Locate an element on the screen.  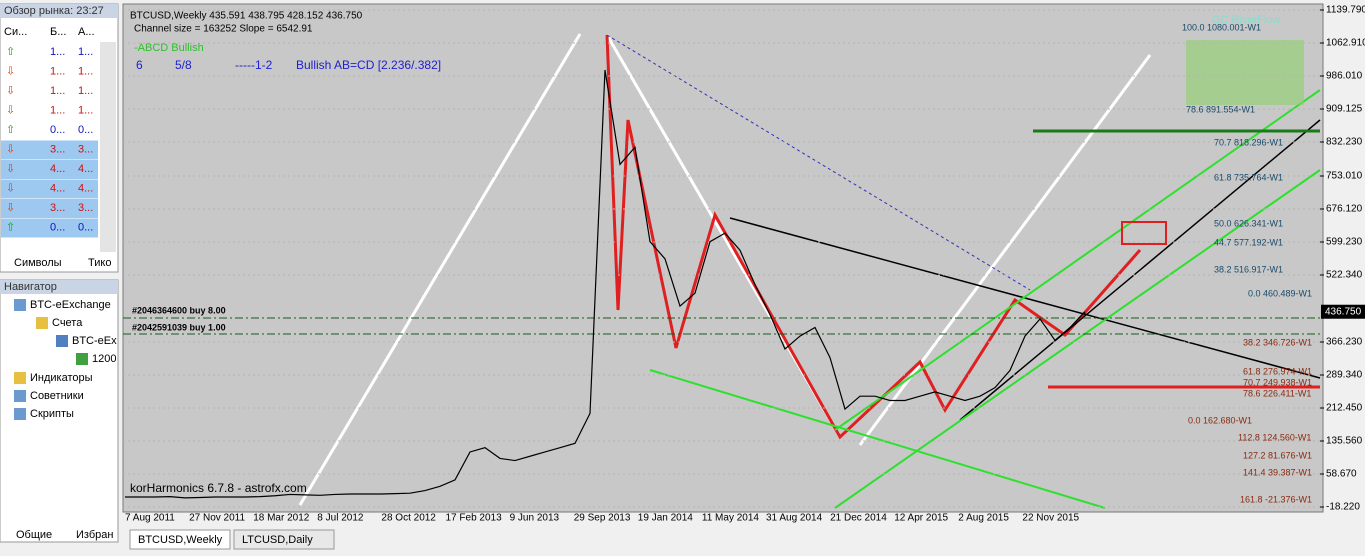
y-tick-label: 212.450 is located at coordinates (1344, 408).